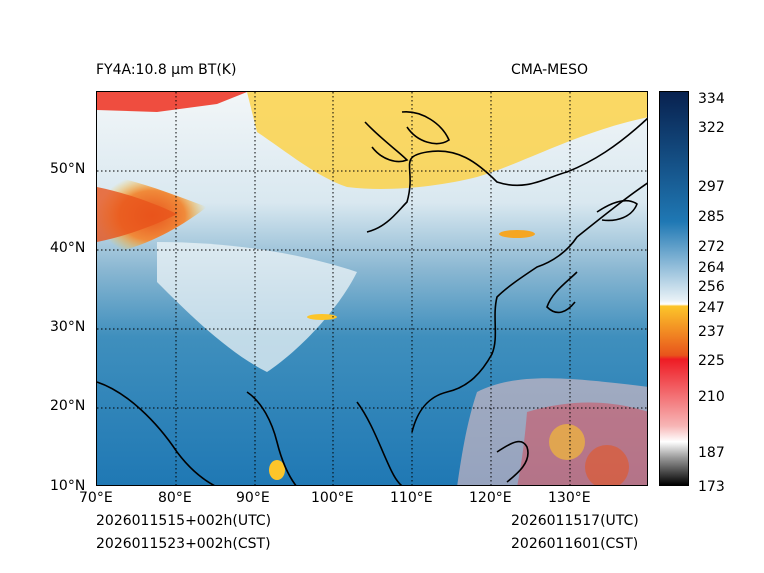 The image size is (764, 573). What do you see at coordinates (711, 361) in the screenshot?
I see `colorbar-tick-label: 225` at bounding box center [711, 361].